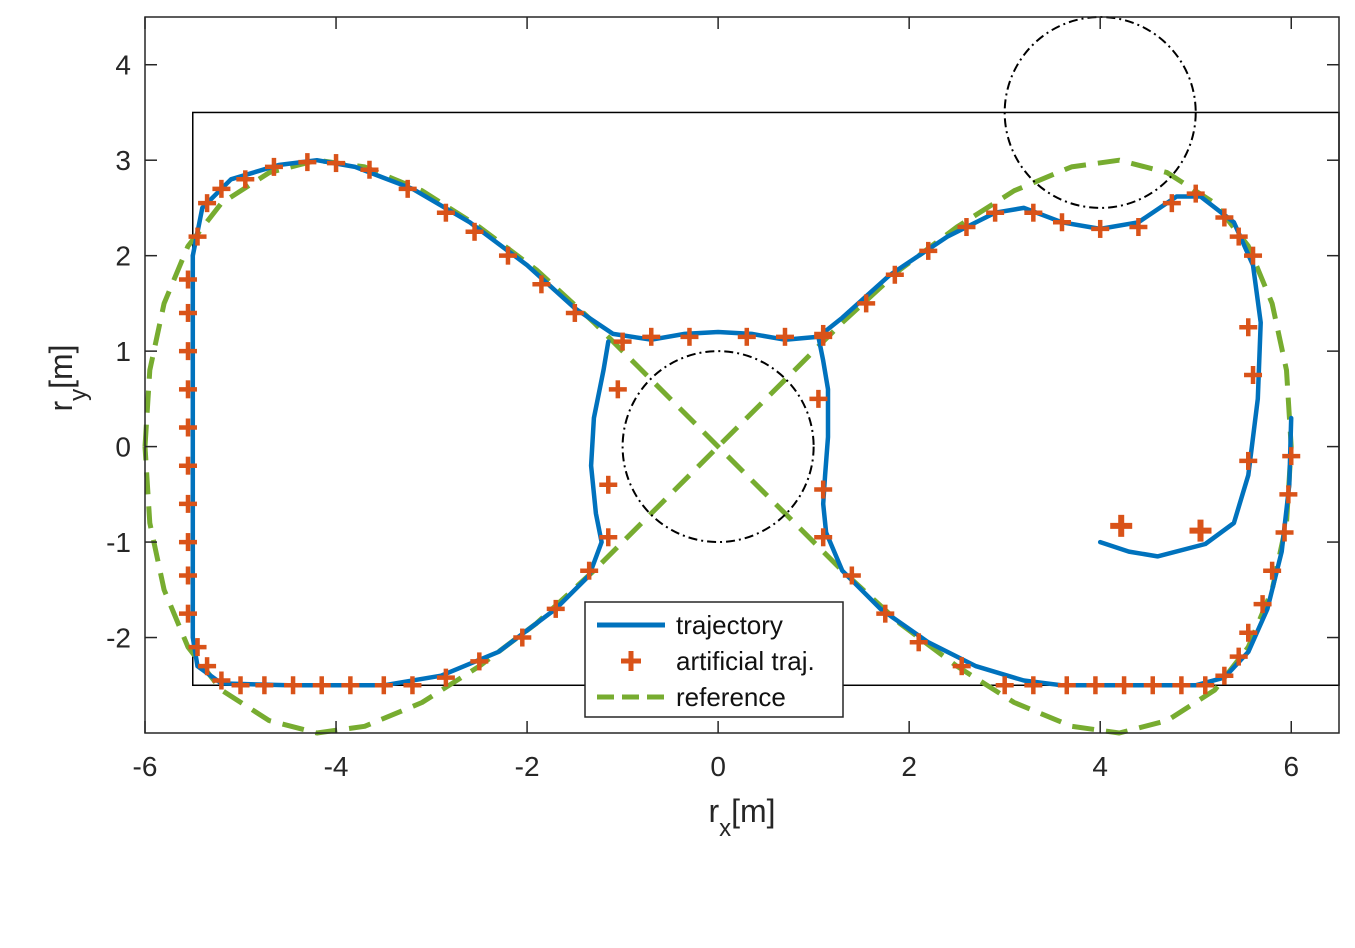  I want to click on y-tick-label: 3, so click(123, 160).